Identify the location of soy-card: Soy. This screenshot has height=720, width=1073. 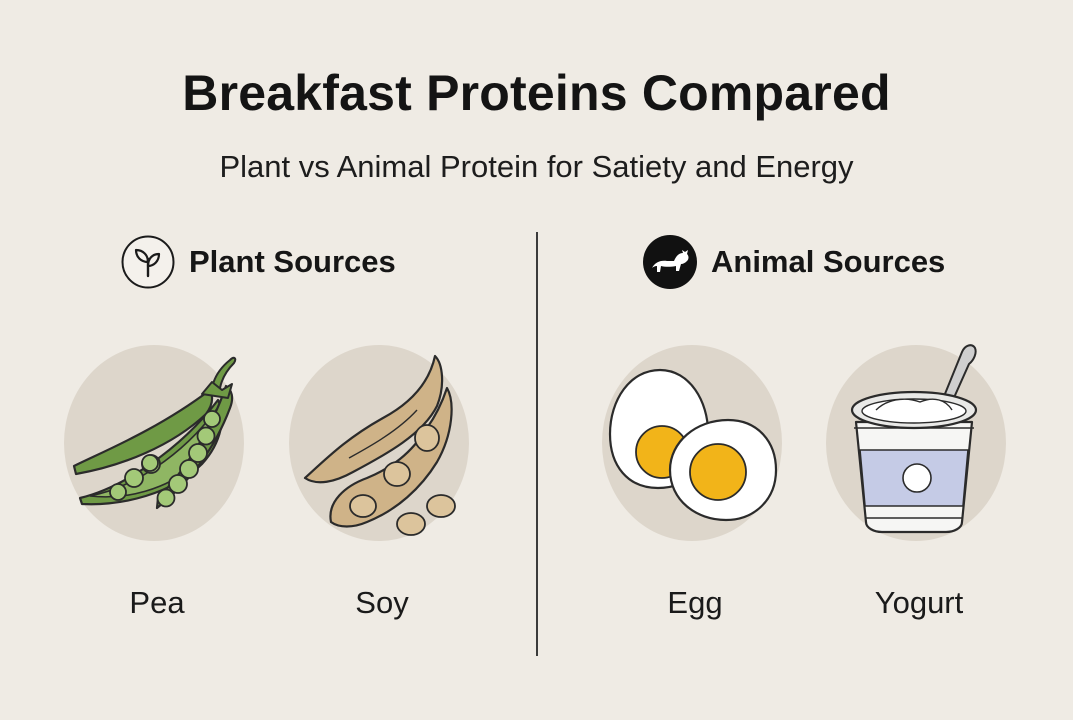
(382, 479).